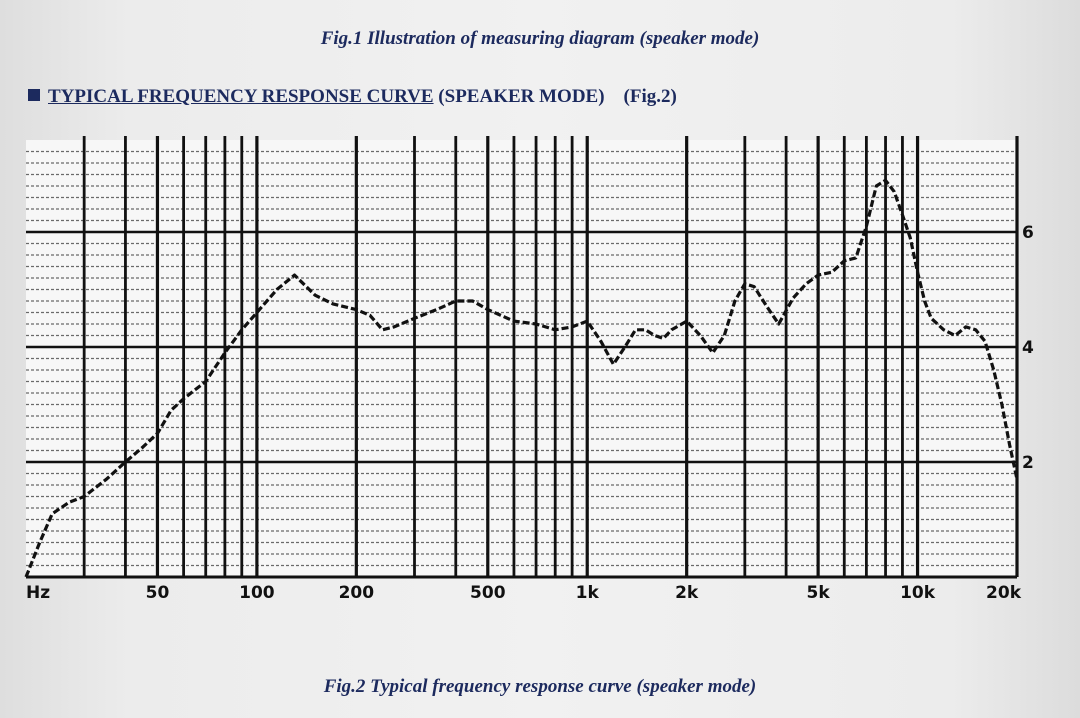 This screenshot has width=1080, height=718. What do you see at coordinates (488, 593) in the screenshot?
I see `x-tick-label: 500` at bounding box center [488, 593].